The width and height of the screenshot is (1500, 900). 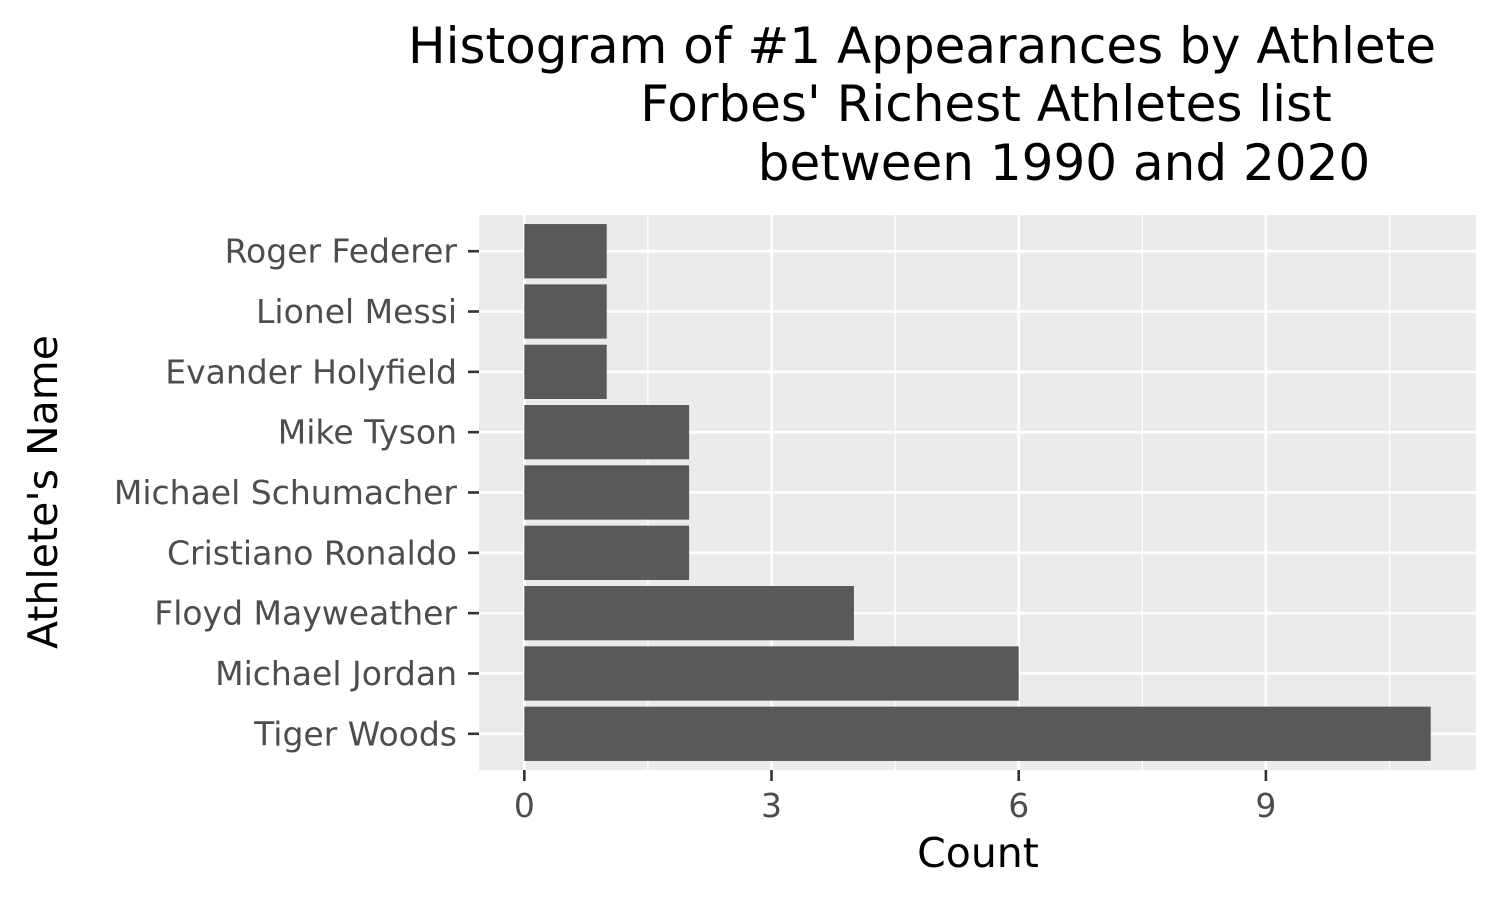 What do you see at coordinates (336, 673) in the screenshot?
I see `y-tick-label: Michael Jordan` at bounding box center [336, 673].